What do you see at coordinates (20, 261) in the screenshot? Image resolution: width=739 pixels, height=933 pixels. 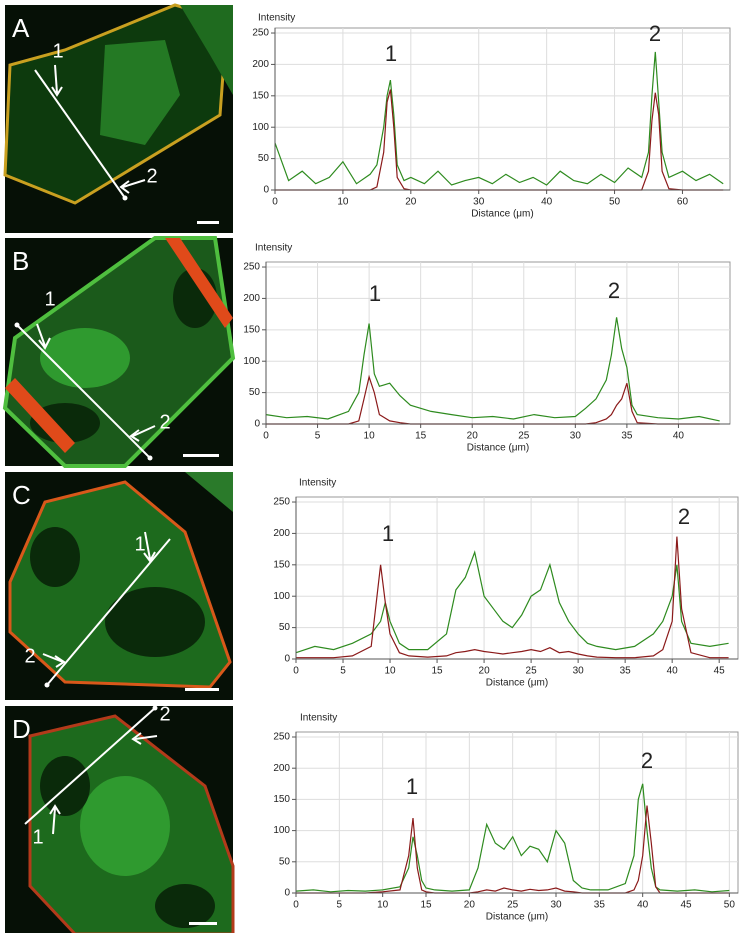 I see `panel-letter: B` at bounding box center [20, 261].